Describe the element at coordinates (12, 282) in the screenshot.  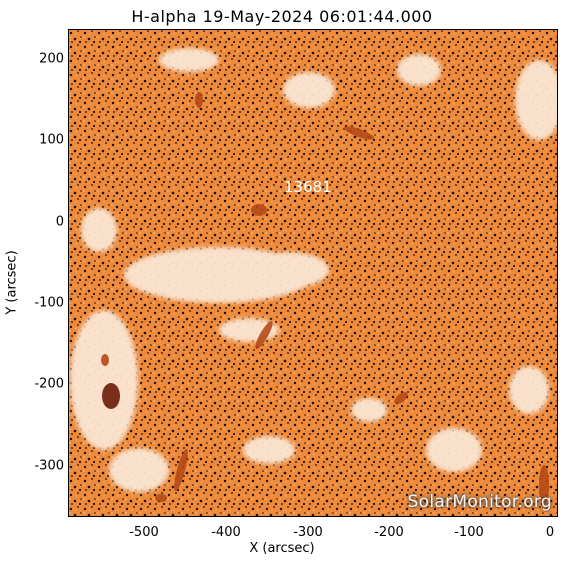
I see `y-axis-label: Y (arcsec)` at that location.